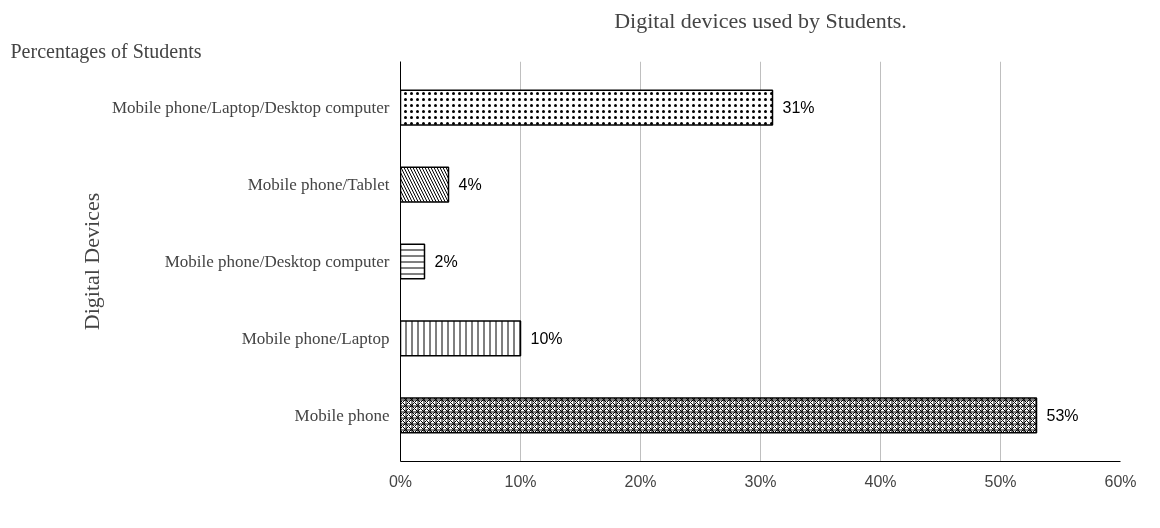 This screenshot has width=1160, height=528. What do you see at coordinates (1120, 481) in the screenshot?
I see `x-tick-label: 60%` at bounding box center [1120, 481].